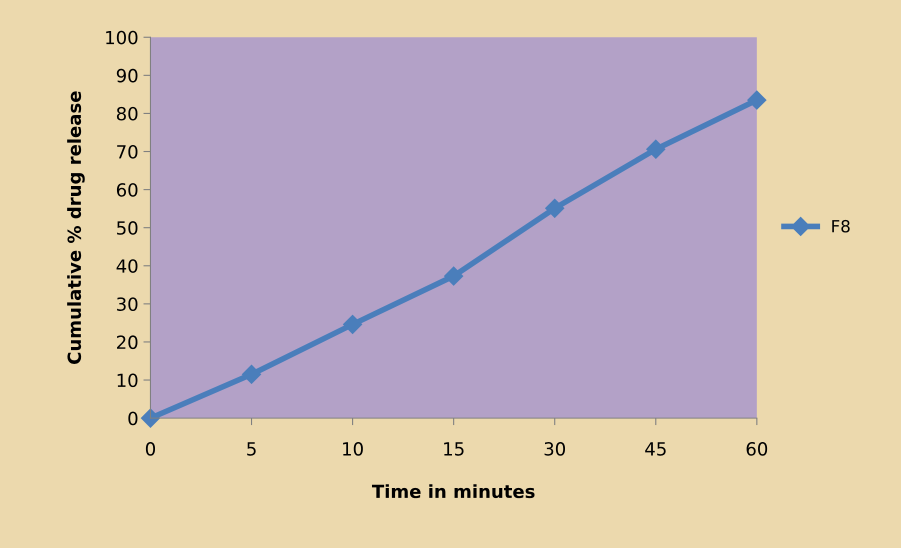 The height and width of the screenshot is (548, 901). Describe the element at coordinates (133, 419) in the screenshot. I see `y-tick-label: 0` at that location.